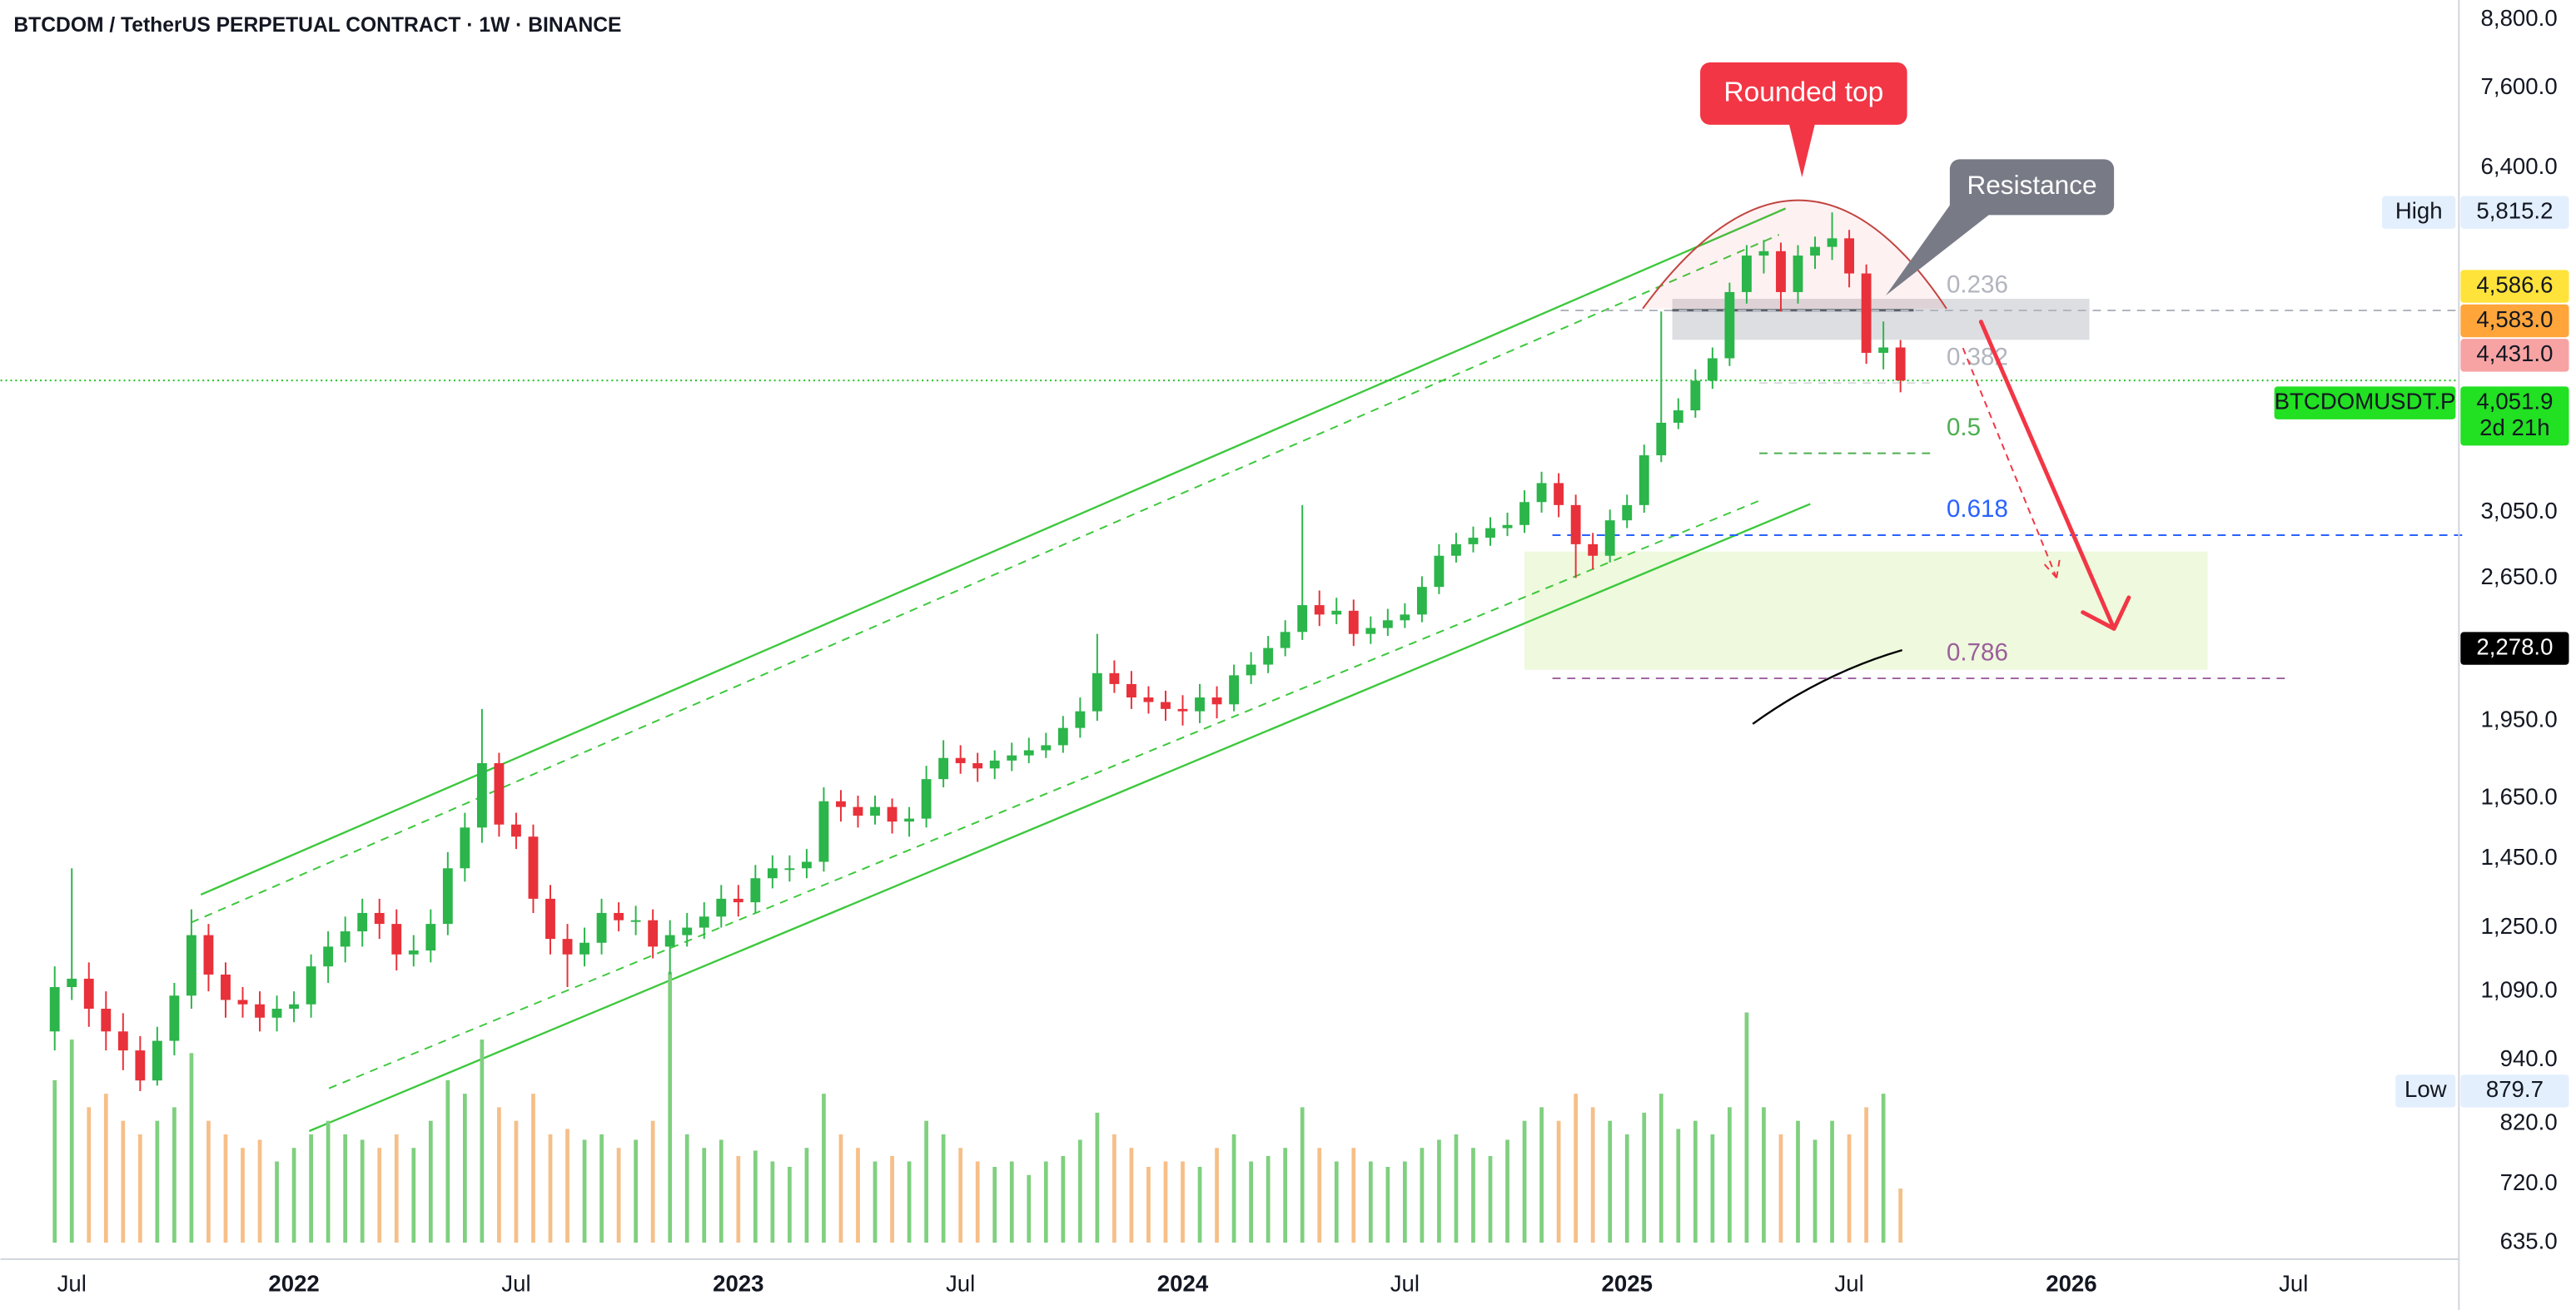 The height and width of the screenshot is (1310, 2576). I want to click on price-label-name: High, so click(2419, 211).